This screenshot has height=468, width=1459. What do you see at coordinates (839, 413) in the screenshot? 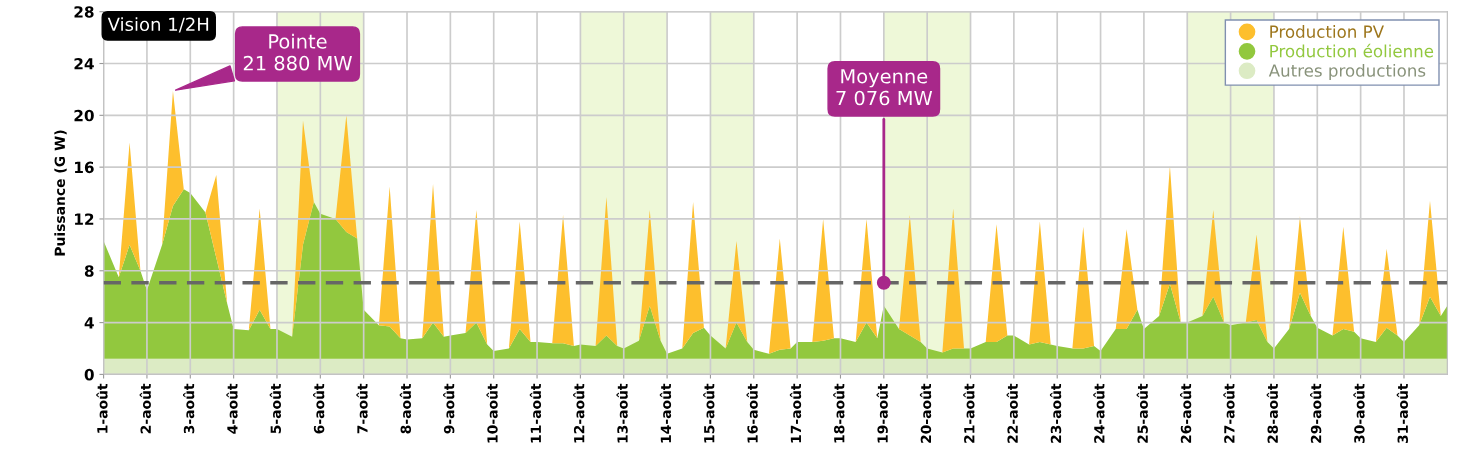
I see `x-tick-label: 18-août` at bounding box center [839, 413].